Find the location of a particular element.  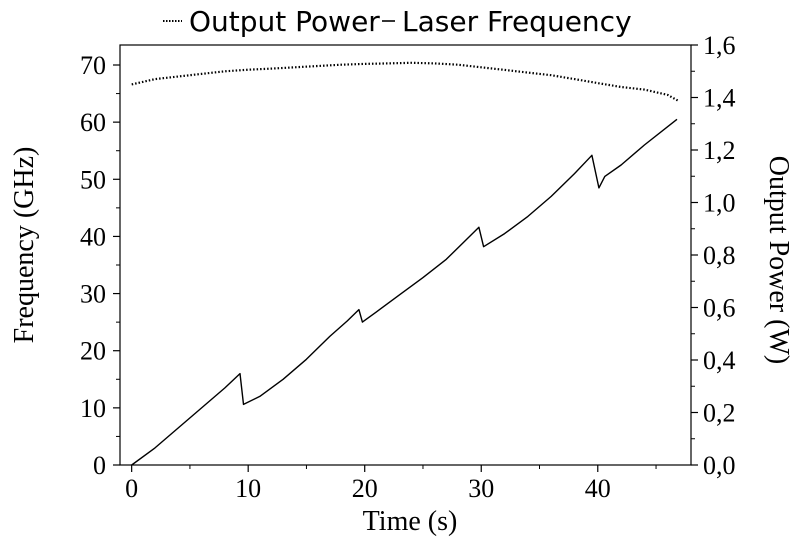

x-tick-label: 20 is located at coordinates (365, 488).